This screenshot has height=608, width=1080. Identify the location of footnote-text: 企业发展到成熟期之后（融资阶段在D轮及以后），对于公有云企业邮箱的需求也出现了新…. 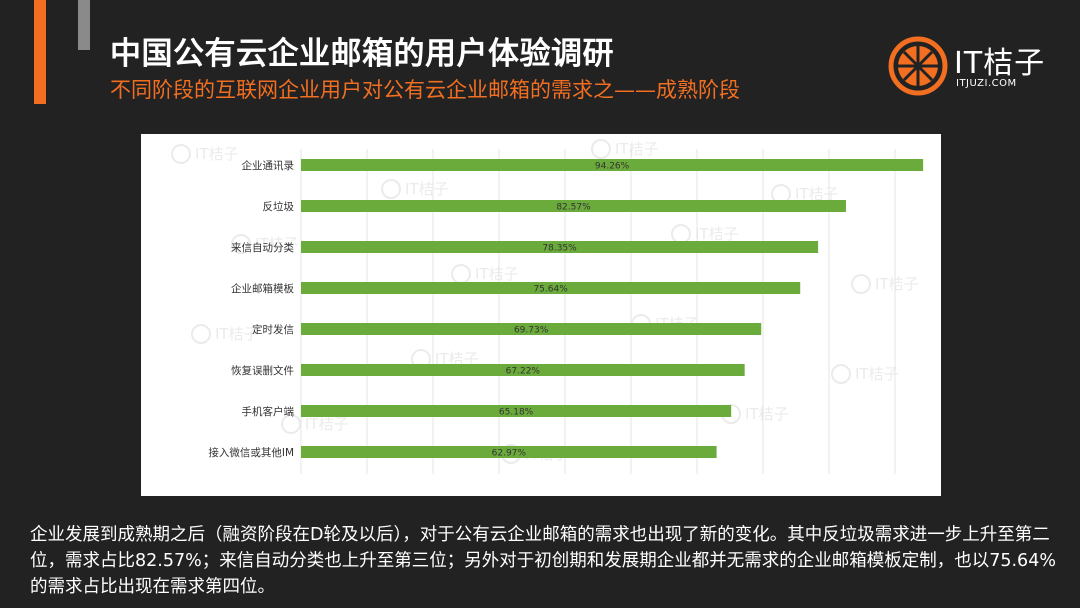
(543, 561).